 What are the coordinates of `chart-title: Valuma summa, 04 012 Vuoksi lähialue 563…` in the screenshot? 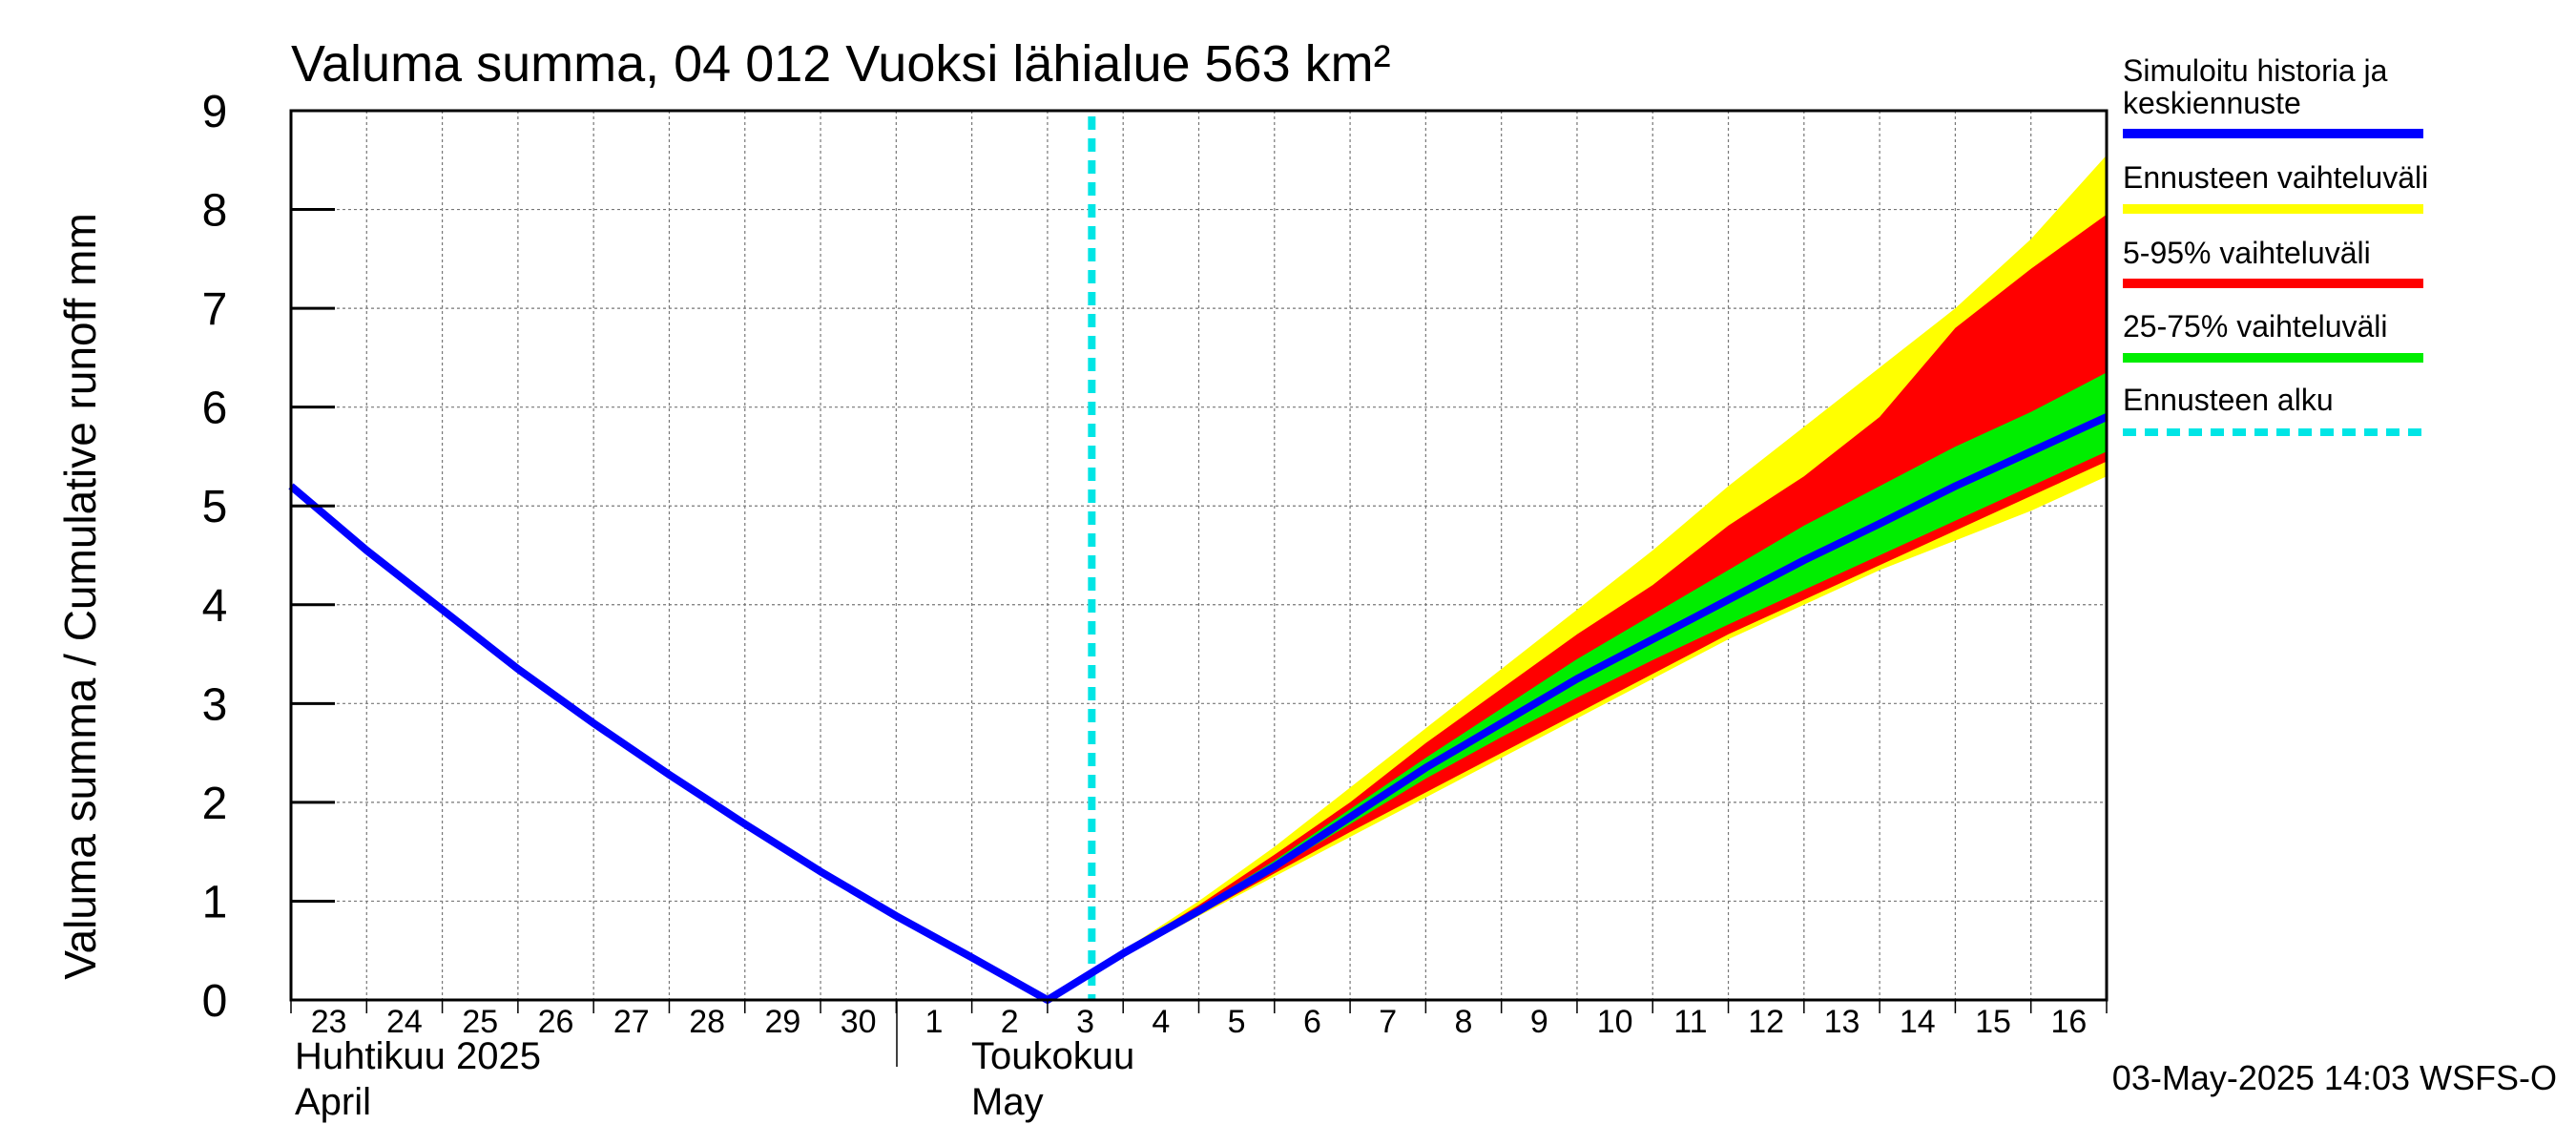 It's located at (841, 64).